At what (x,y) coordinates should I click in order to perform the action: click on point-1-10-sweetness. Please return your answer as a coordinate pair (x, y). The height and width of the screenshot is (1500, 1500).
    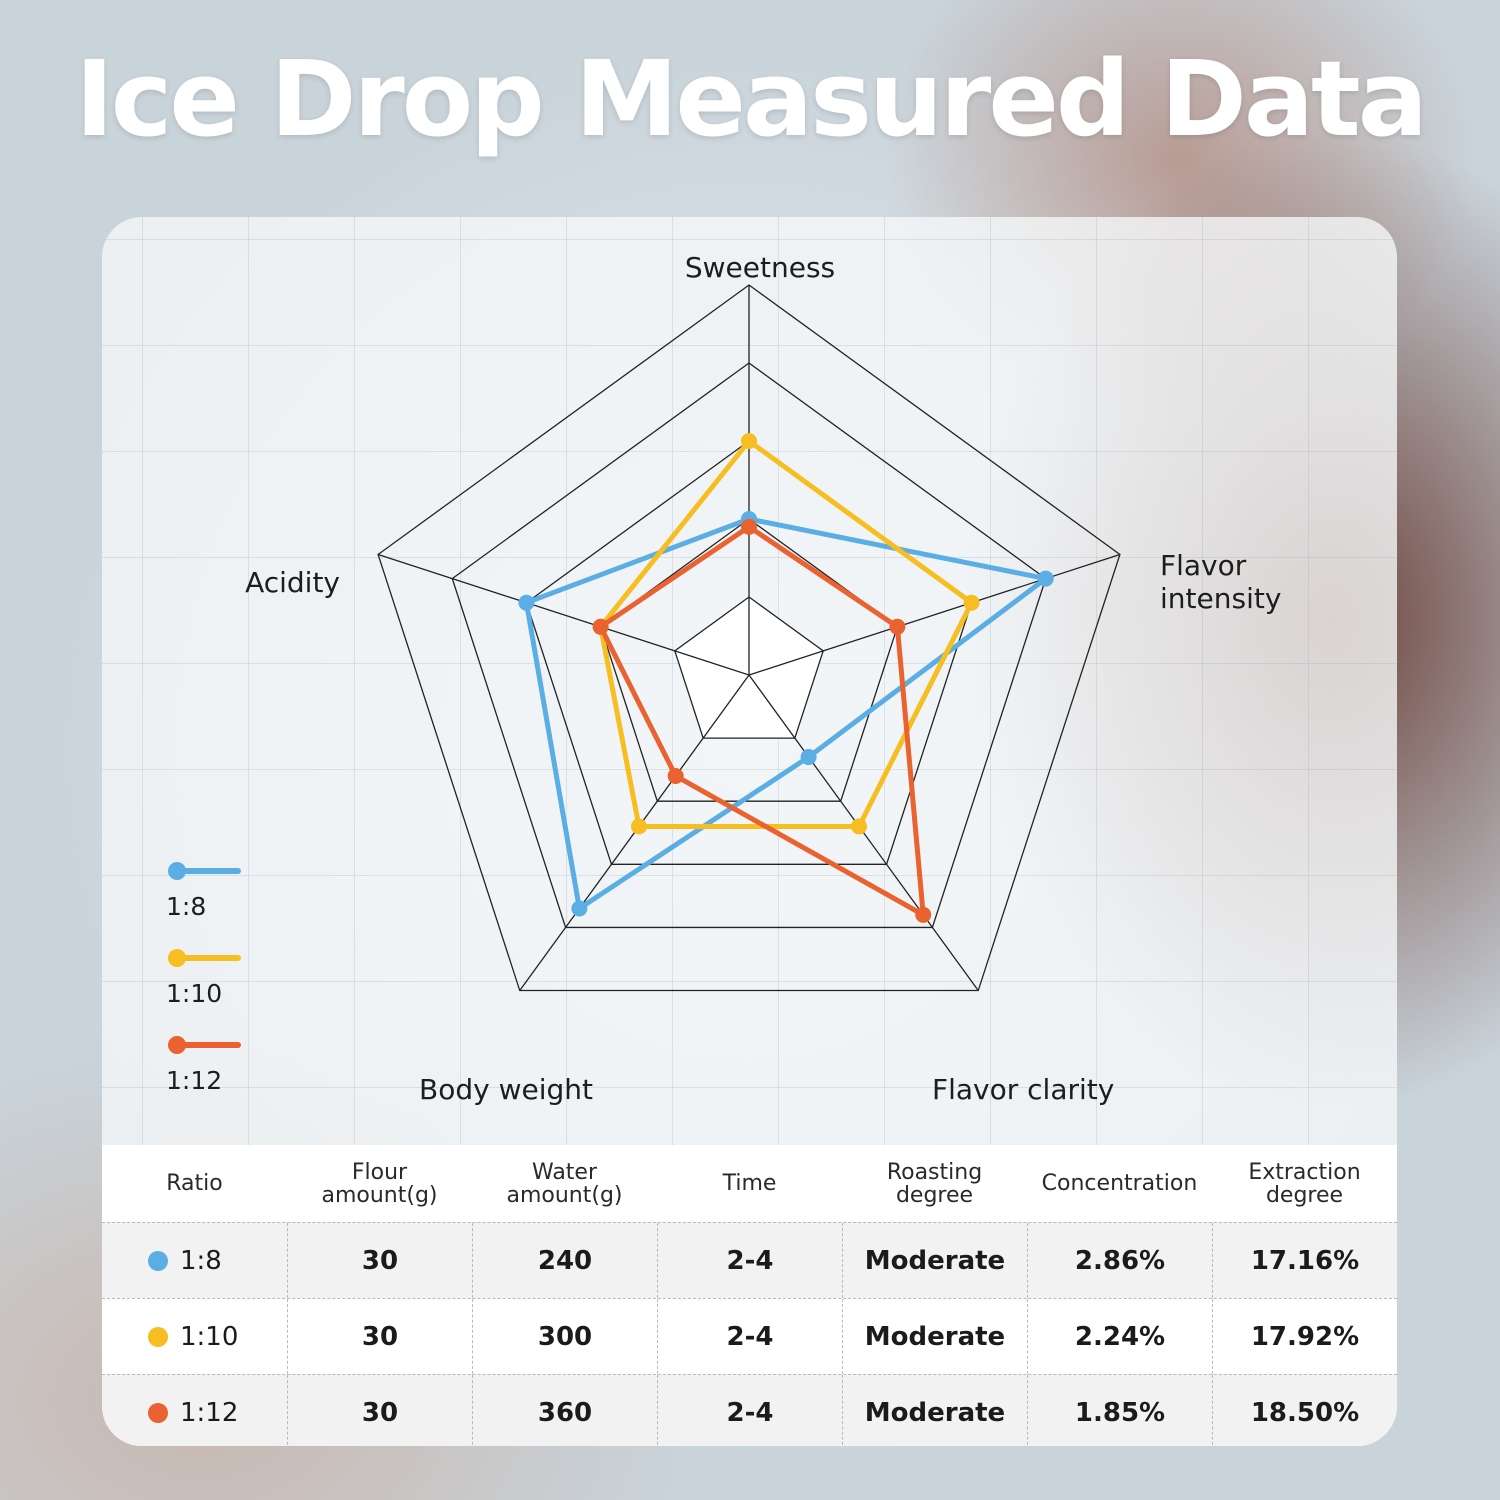
    Looking at the image, I should click on (749, 441).